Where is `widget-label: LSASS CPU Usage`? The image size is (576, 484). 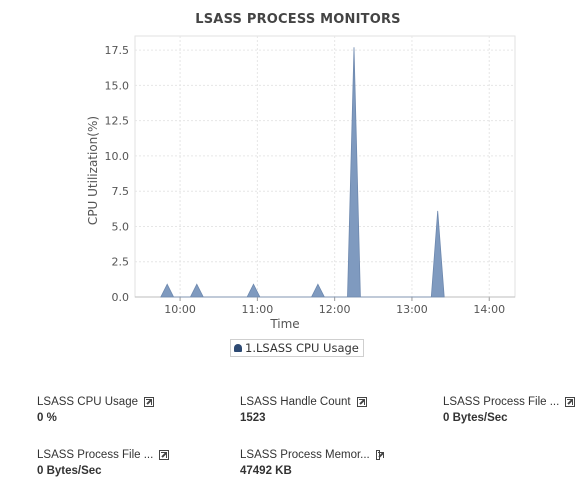 widget-label: LSASS CPU Usage is located at coordinates (87, 402).